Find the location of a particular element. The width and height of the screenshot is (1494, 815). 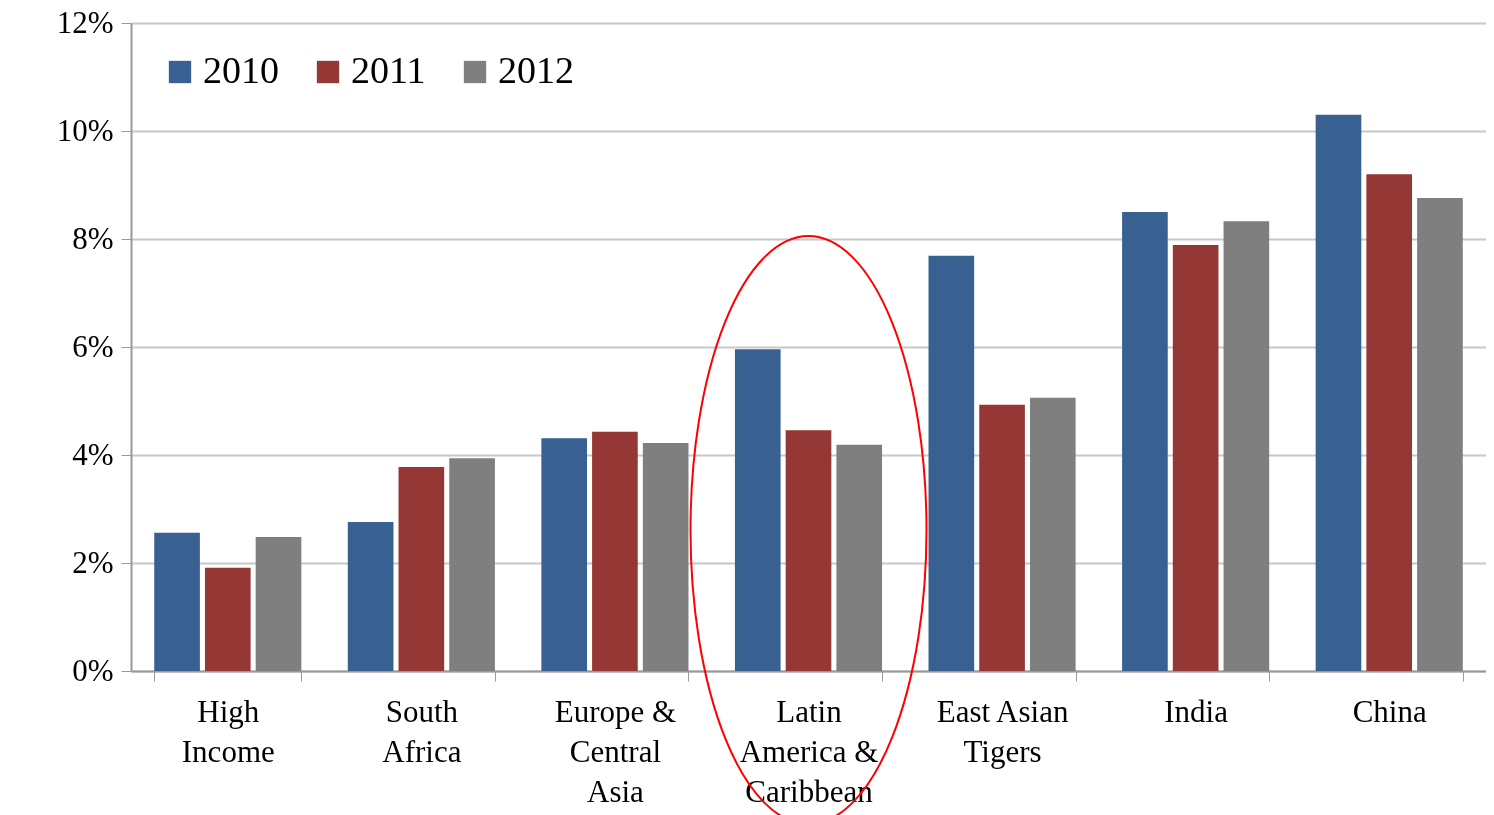

x-tick-label: China is located at coordinates (1389, 711).